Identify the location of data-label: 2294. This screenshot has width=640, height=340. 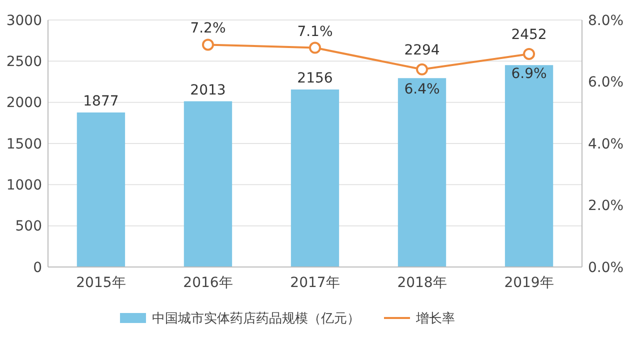
(422, 50).